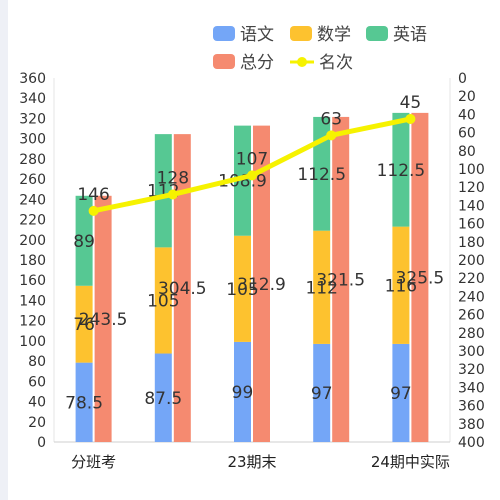  I want to click on bar-label-0-0: 78.5, so click(84, 403).